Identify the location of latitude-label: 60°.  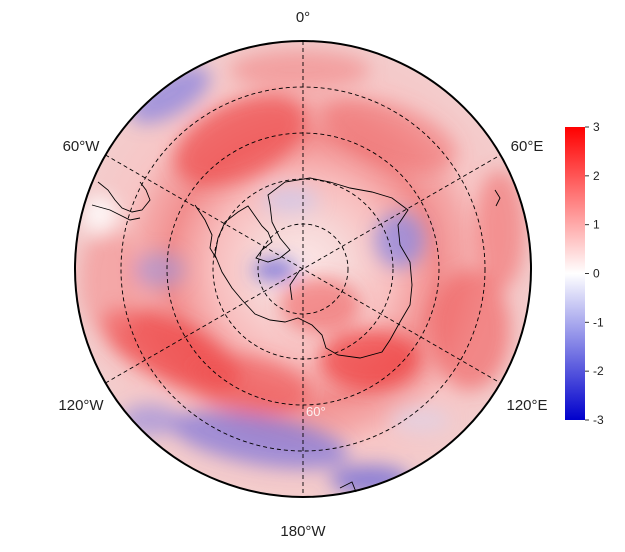
(316, 411).